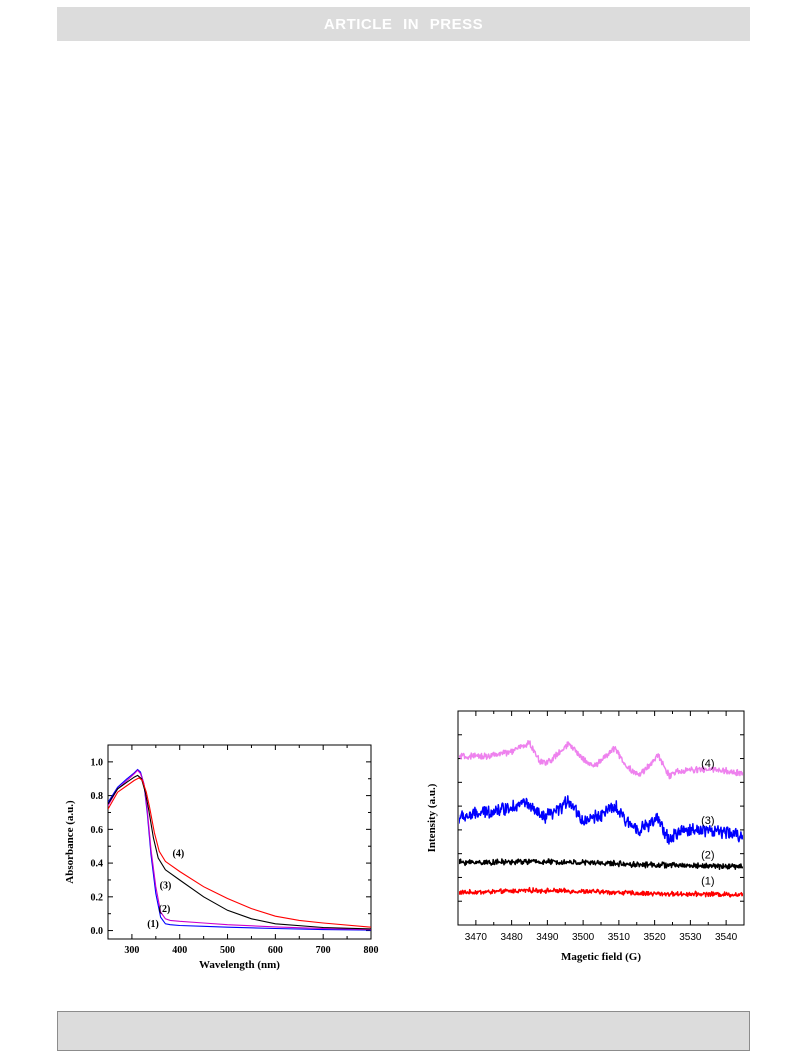 This screenshot has height=1057, width=793. Describe the element at coordinates (275, 950) in the screenshot. I see `x-tick-label: 600` at that location.